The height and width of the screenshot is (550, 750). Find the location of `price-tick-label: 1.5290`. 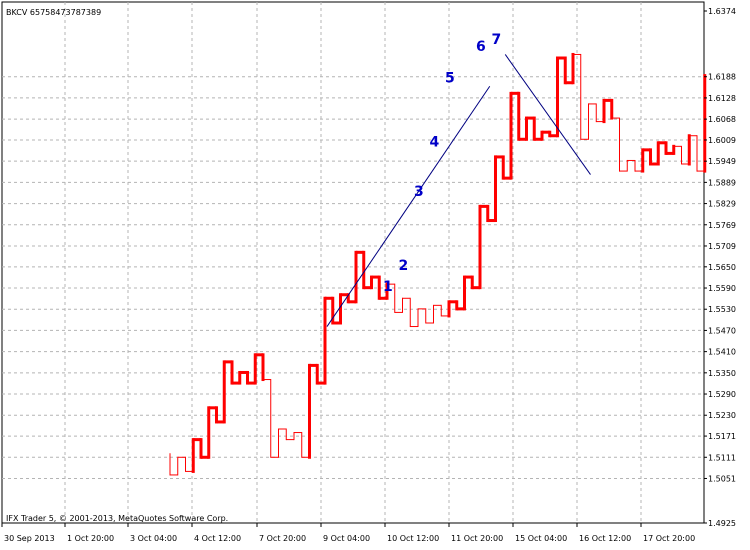

price-tick-label: 1.5290 is located at coordinates (722, 394).